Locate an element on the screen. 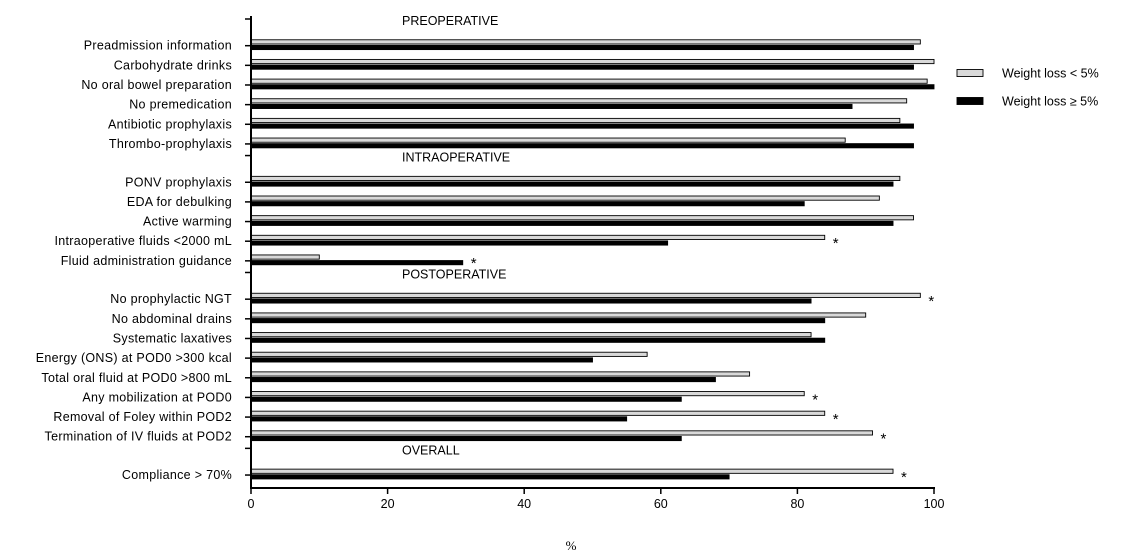  category-label: Any mobilization at POD0 is located at coordinates (157, 397).